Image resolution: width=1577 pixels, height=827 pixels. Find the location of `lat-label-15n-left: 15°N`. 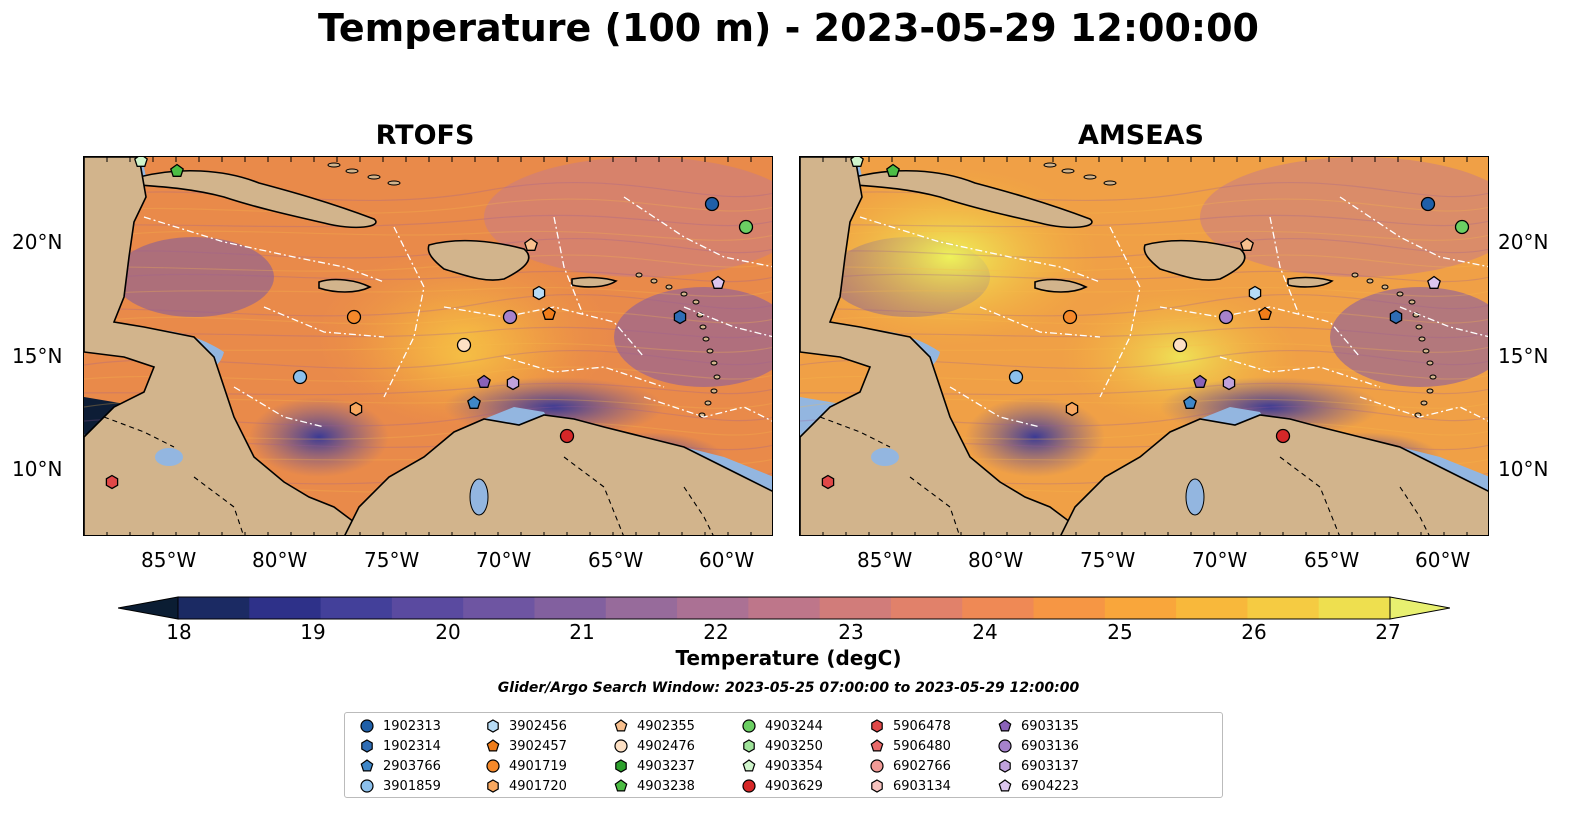

lat-label-15n-left: 15°N is located at coordinates (37, 356).